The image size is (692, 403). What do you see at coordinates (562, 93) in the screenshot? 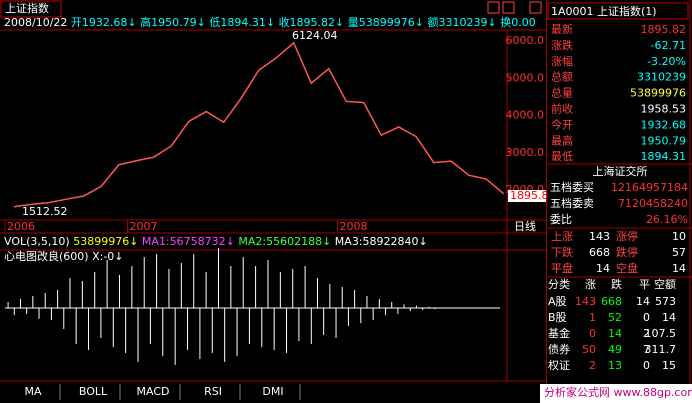
I see `quote-label: 总量` at bounding box center [562, 93].